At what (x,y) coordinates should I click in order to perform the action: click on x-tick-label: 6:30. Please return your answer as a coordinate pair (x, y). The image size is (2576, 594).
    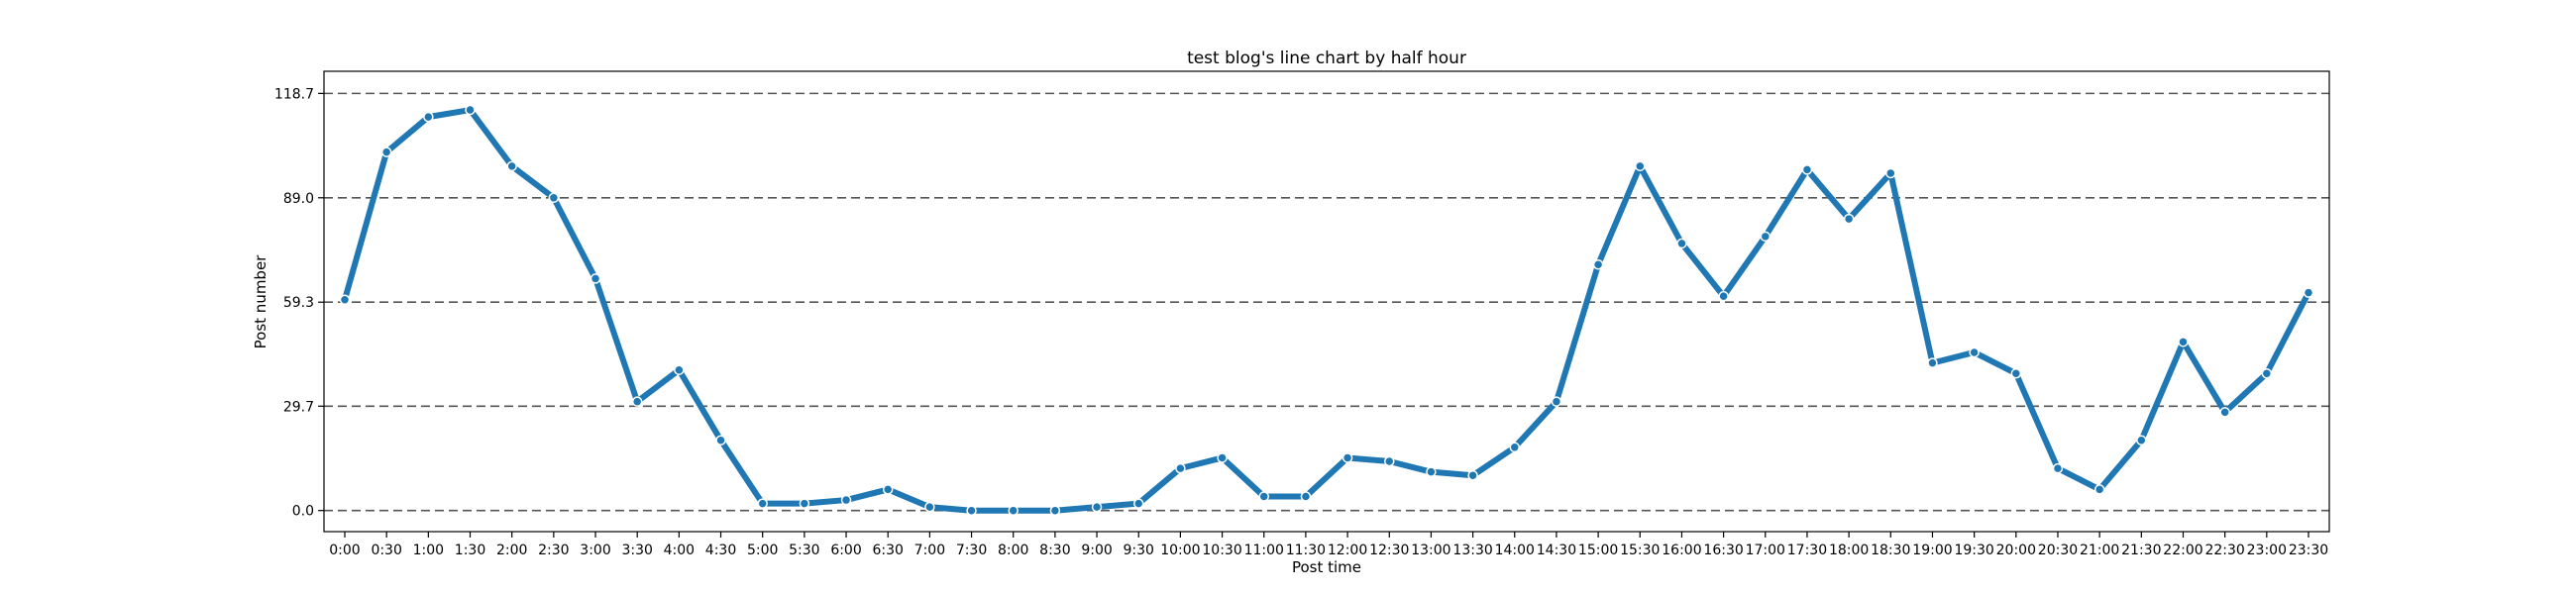
    Looking at the image, I should click on (888, 550).